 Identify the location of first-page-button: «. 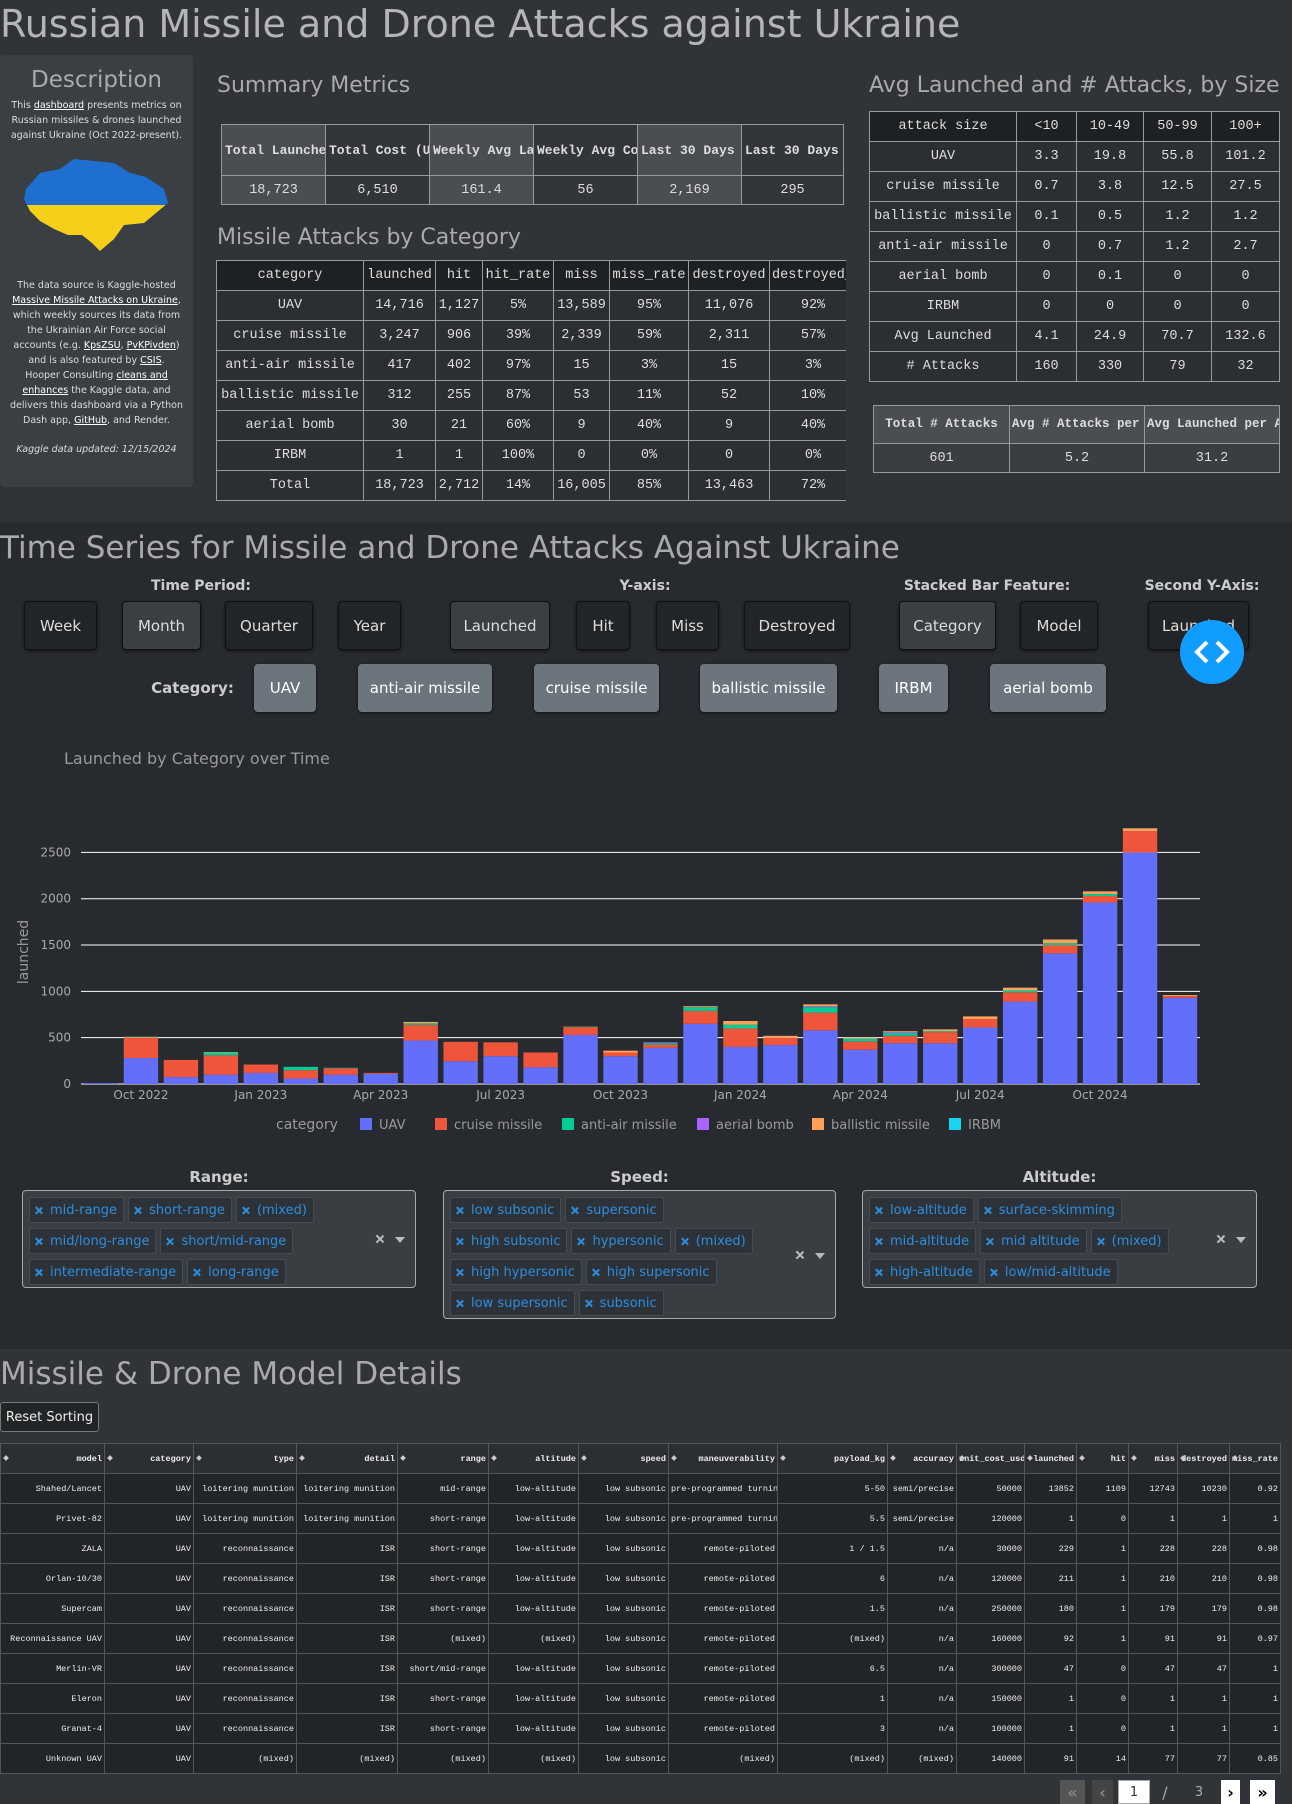
(1072, 1792).